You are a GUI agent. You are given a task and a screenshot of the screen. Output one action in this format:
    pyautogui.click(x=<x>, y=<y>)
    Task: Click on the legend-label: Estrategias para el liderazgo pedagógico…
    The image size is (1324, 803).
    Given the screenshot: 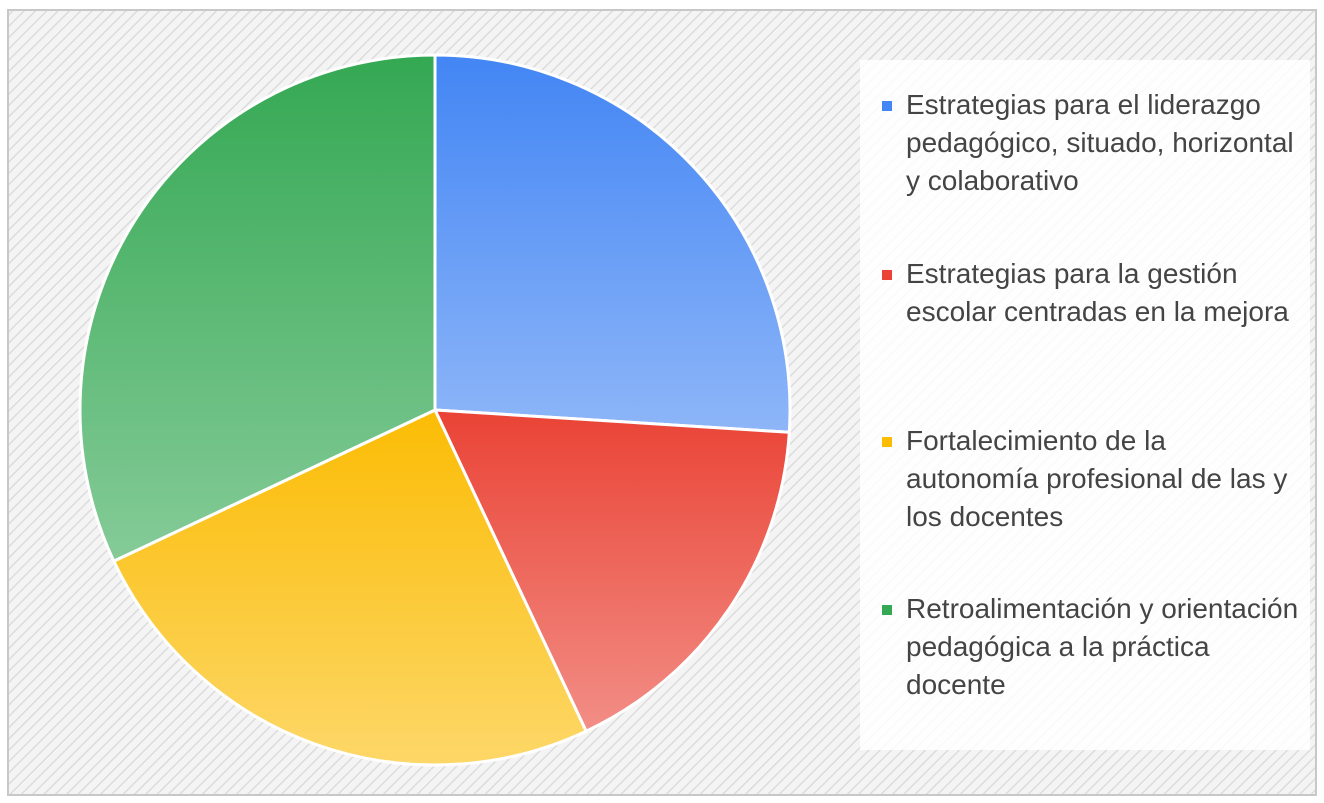 What is the action you would take?
    pyautogui.click(x=1100, y=142)
    